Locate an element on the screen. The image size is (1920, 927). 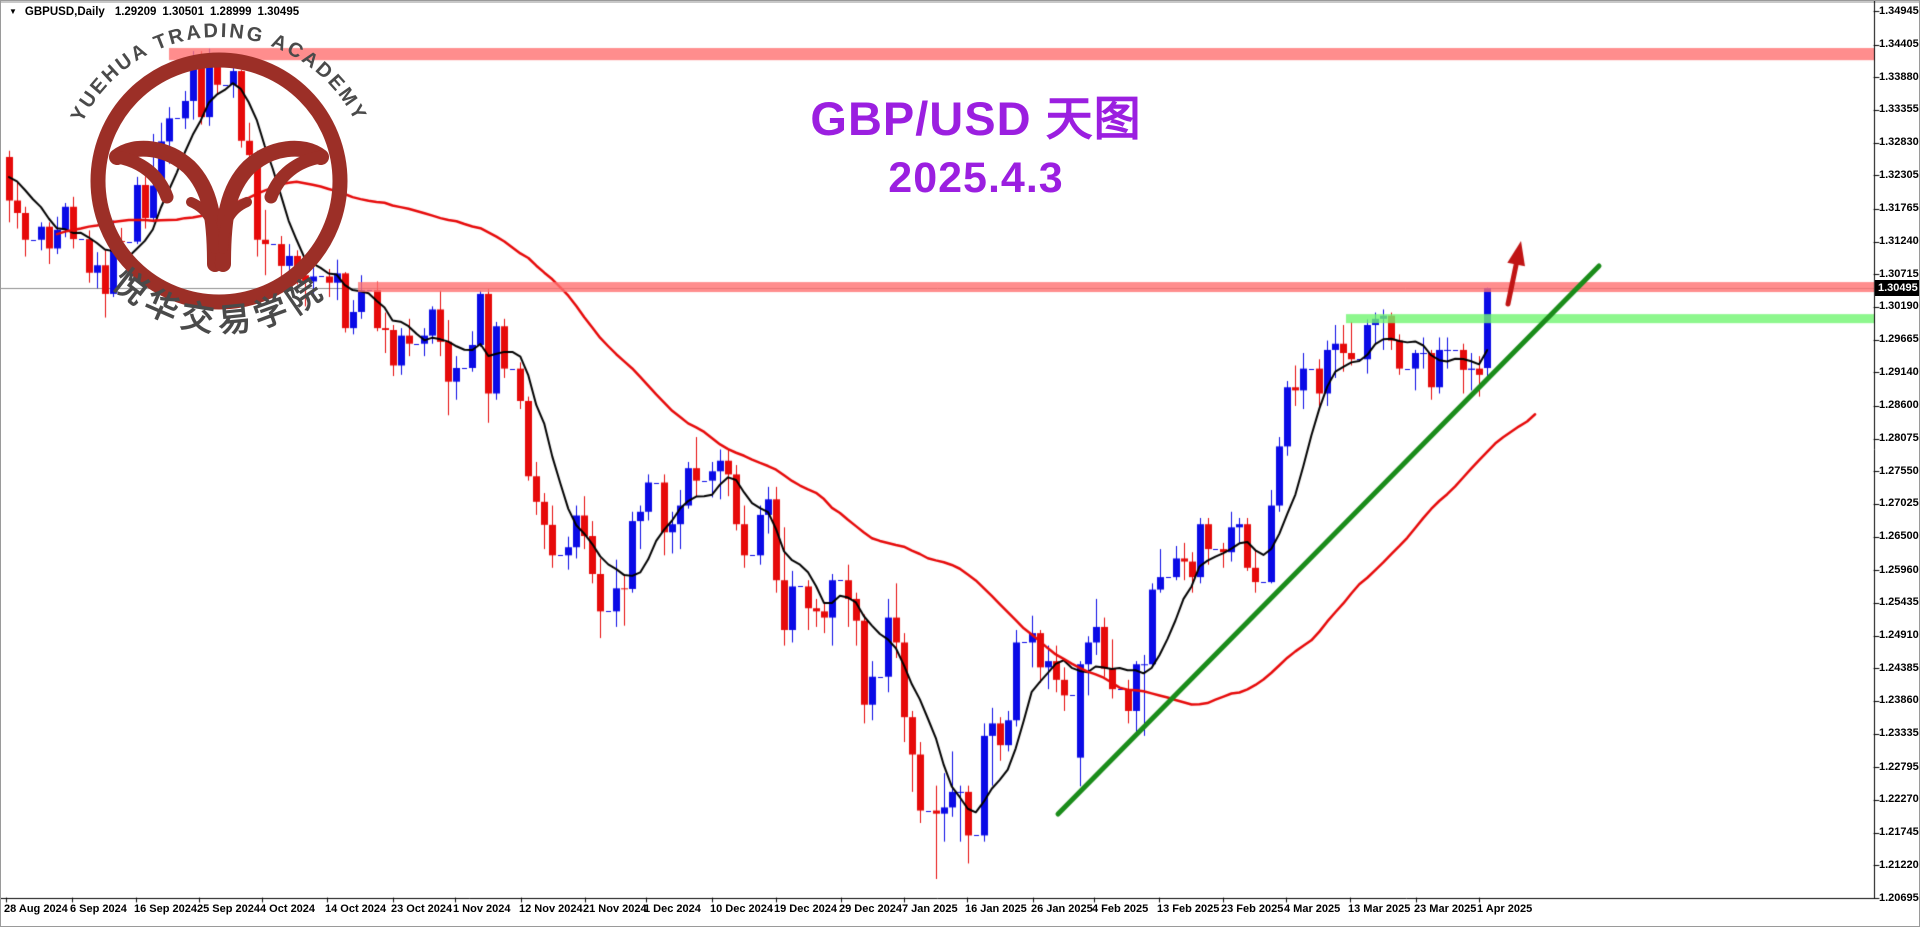
price-axis-label: 1.31240 is located at coordinates (1899, 241).